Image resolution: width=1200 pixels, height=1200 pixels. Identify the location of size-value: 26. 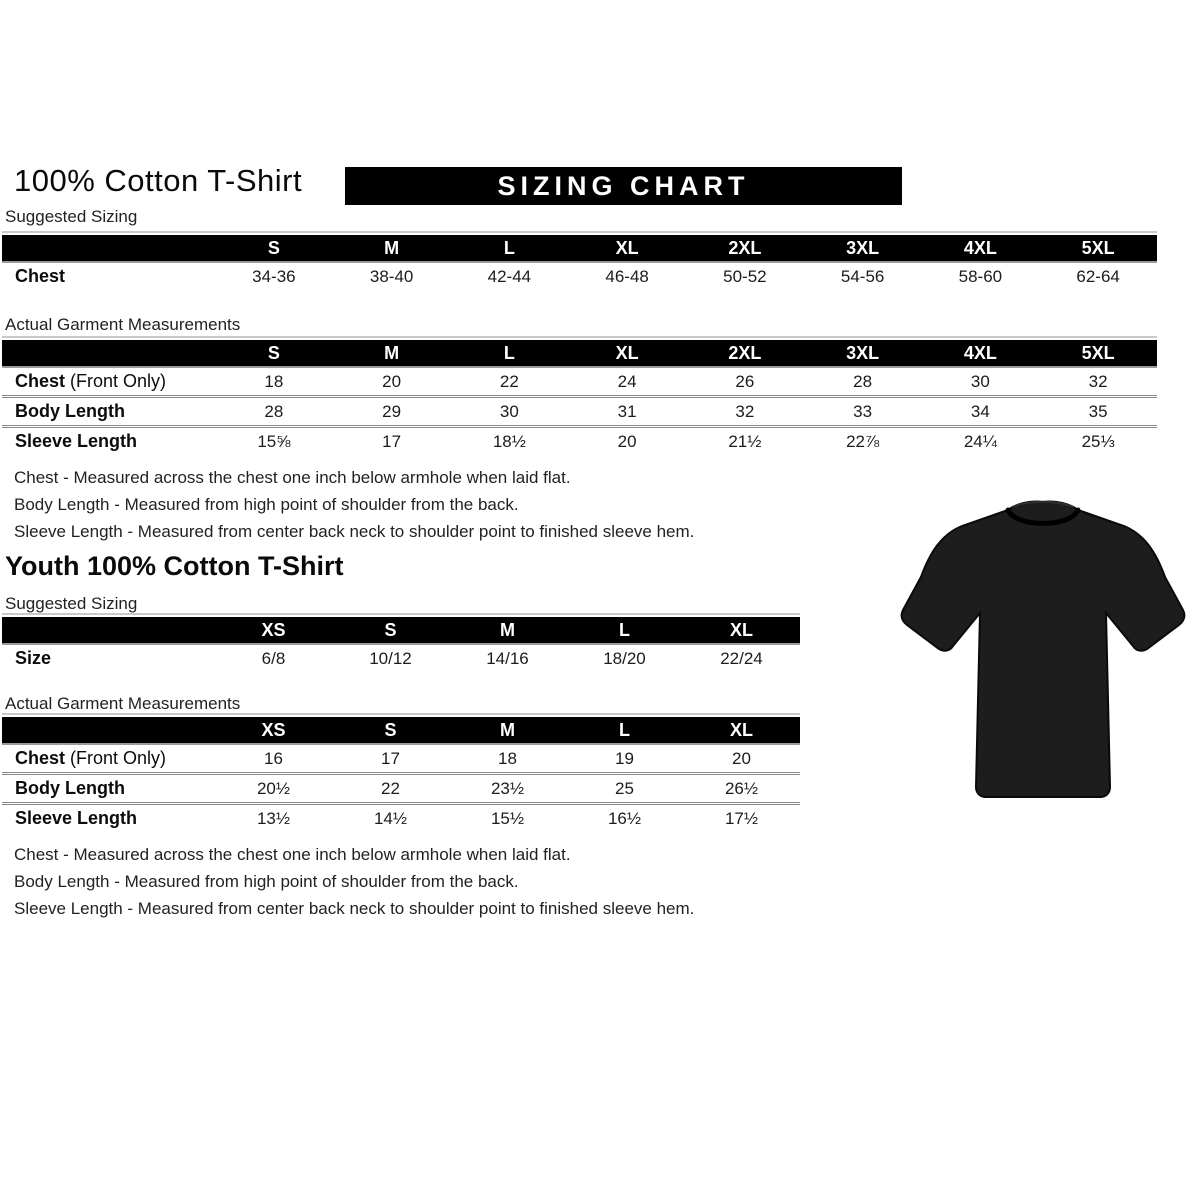
(745, 381).